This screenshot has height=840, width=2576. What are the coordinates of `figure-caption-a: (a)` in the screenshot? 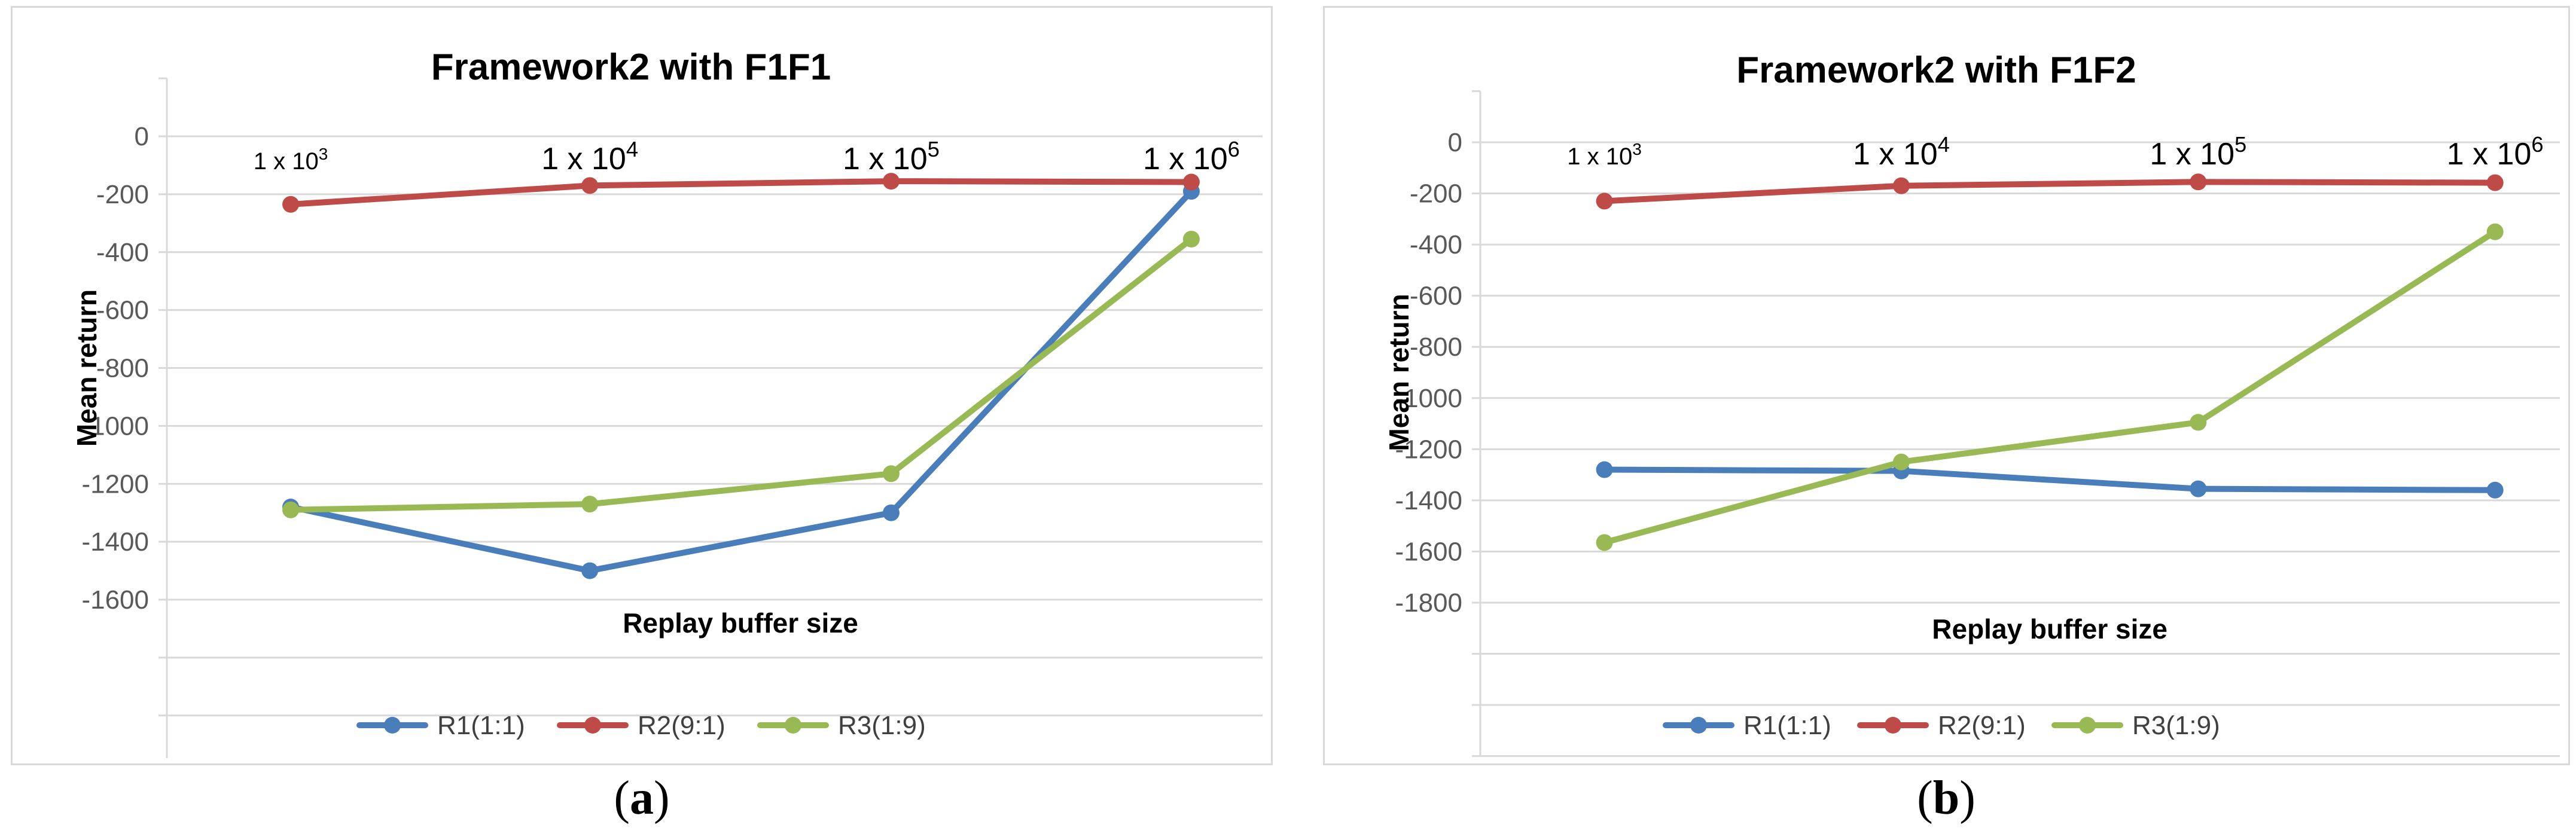 It's located at (642, 798).